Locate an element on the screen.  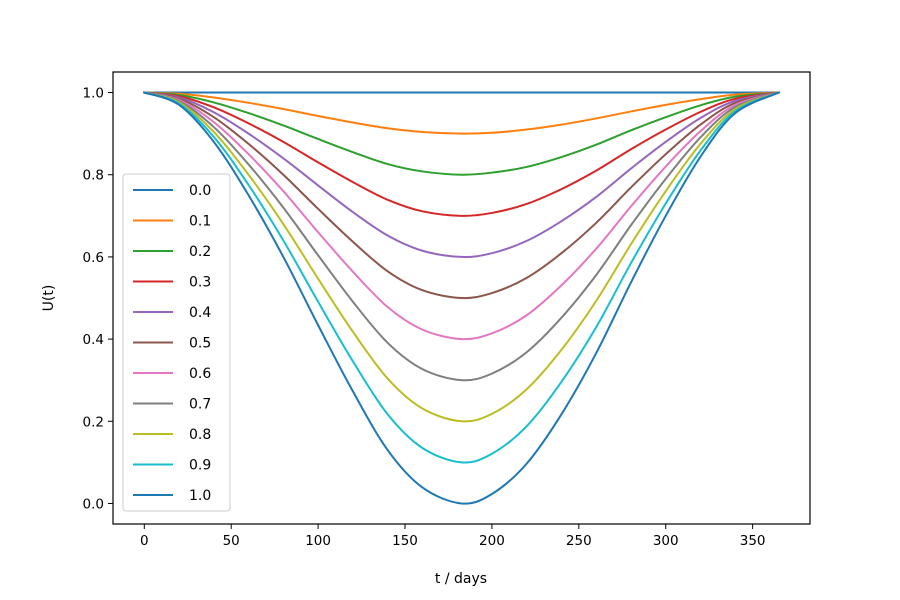
legend-label: 0.5 is located at coordinates (200, 344).